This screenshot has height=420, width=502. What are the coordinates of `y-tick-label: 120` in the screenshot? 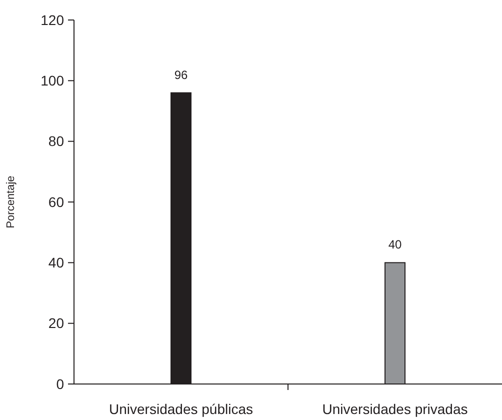 It's located at (52, 20).